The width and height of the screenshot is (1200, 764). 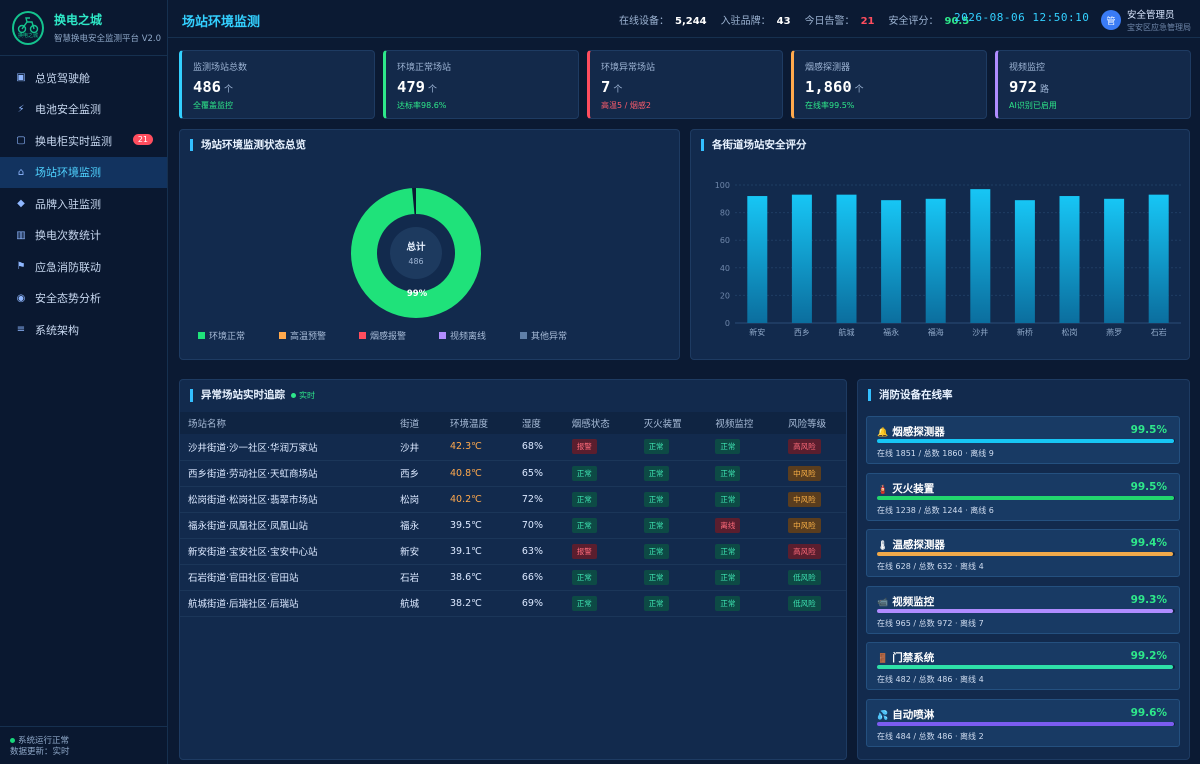 What do you see at coordinates (891, 261) in the screenshot?
I see `bar-福永` at bounding box center [891, 261].